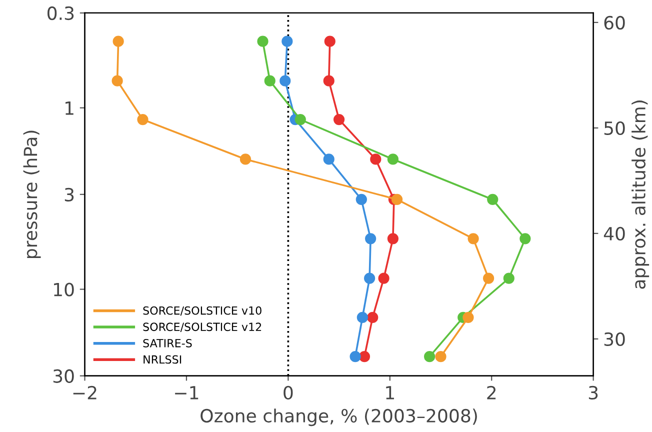  What do you see at coordinates (288, 393) in the screenshot?
I see `x-tick-label: 0` at bounding box center [288, 393].